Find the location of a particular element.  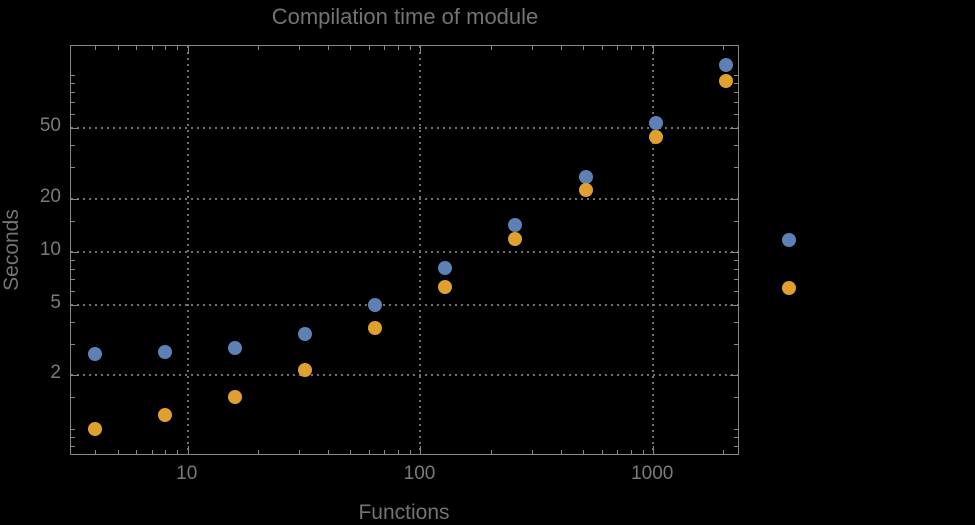

data-point-series1-x256 is located at coordinates (515, 224).